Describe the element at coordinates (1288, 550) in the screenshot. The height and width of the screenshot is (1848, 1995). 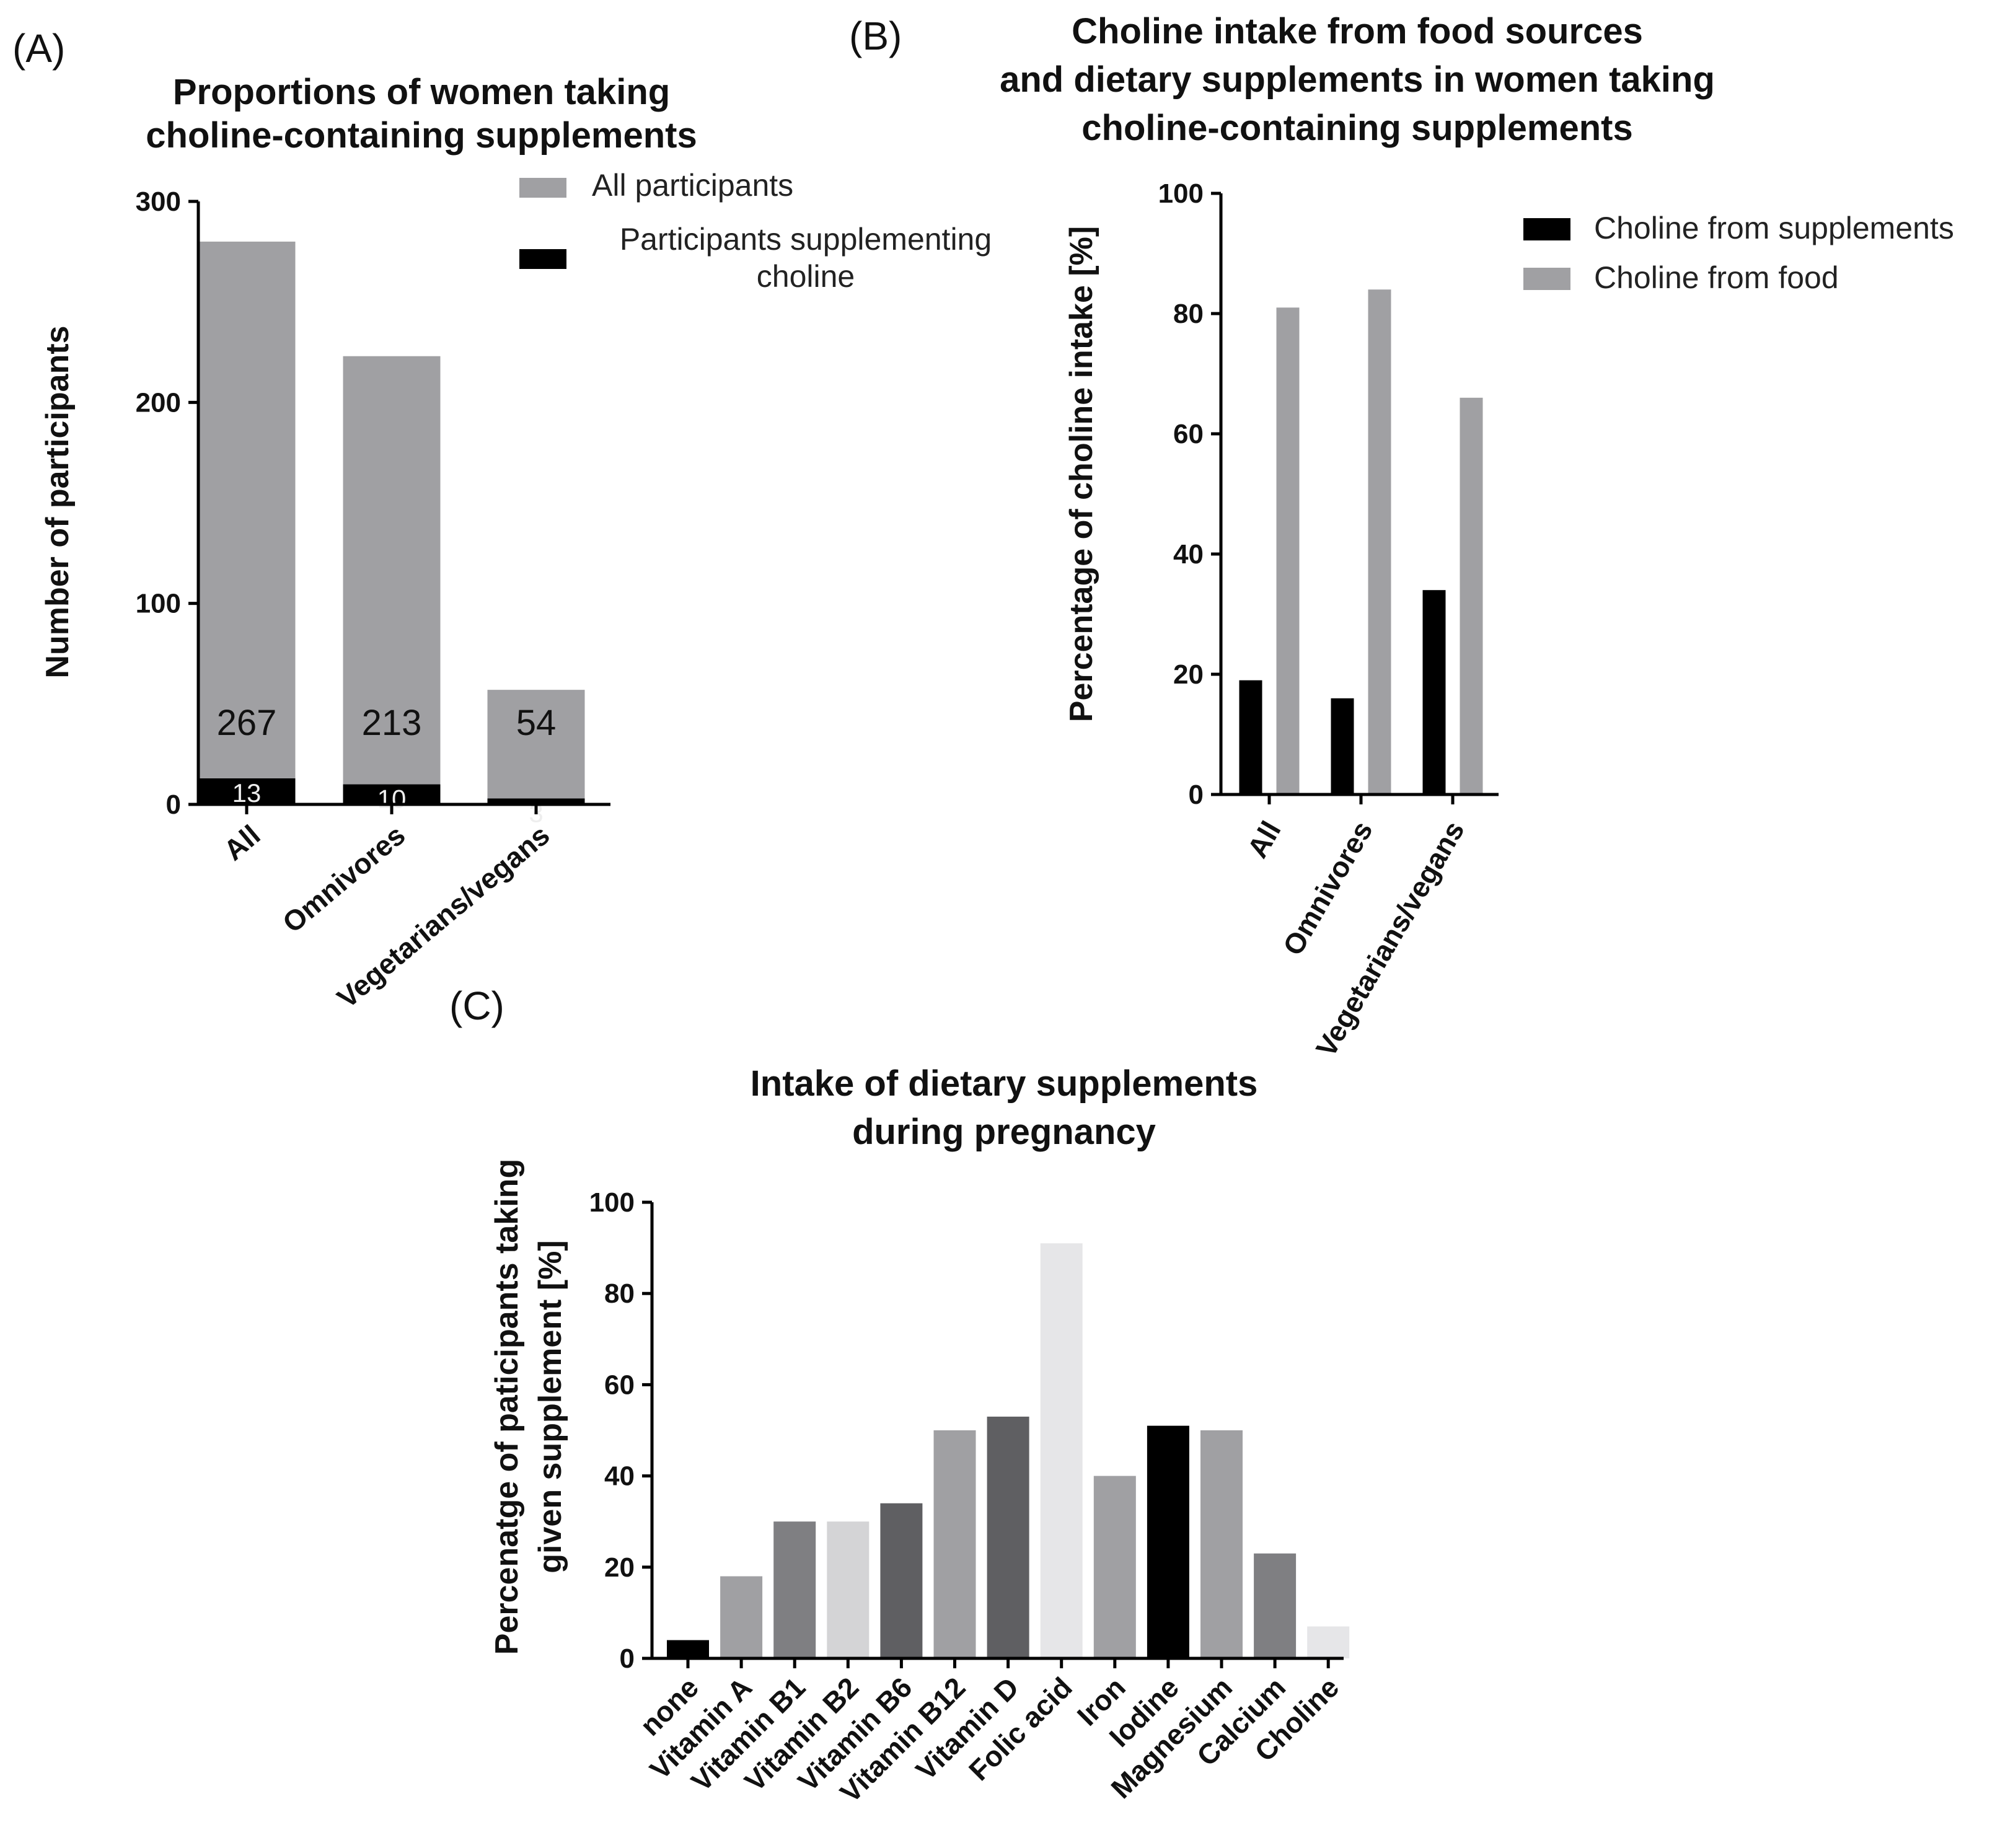
I see `bar-b-all-food` at that location.